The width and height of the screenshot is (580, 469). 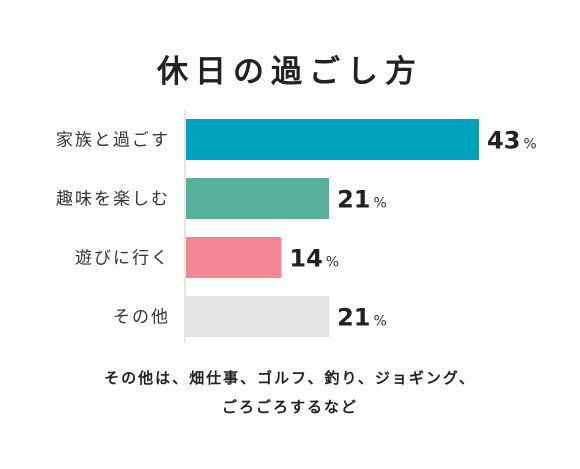 What do you see at coordinates (305, 259) in the screenshot?
I see `data-label-value: 14` at bounding box center [305, 259].